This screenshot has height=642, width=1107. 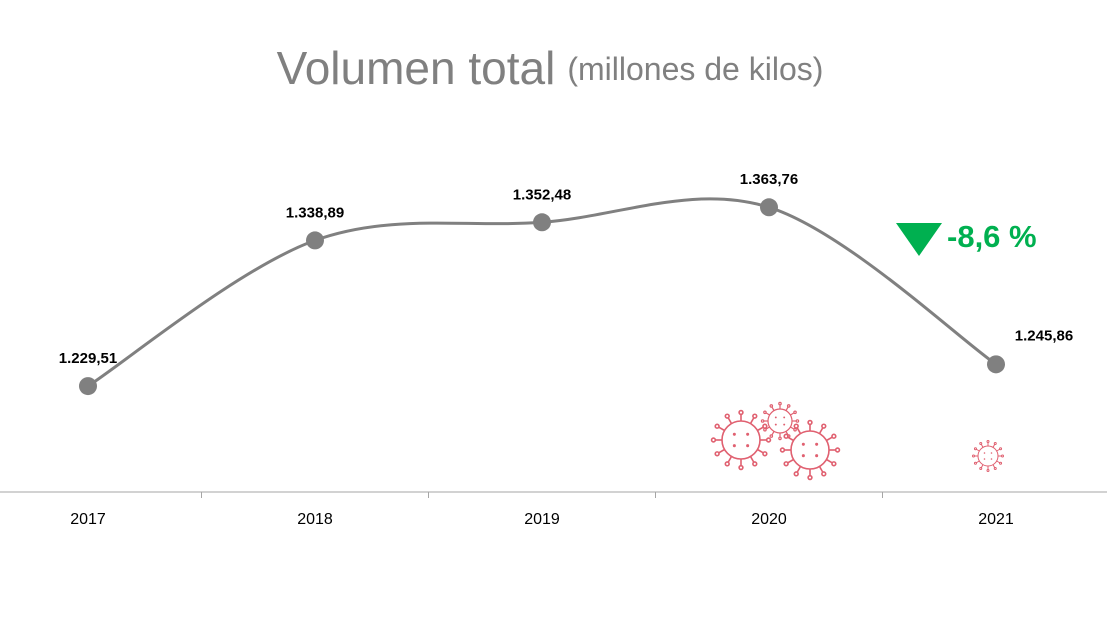 What do you see at coordinates (542, 194) in the screenshot?
I see `data-label: 1.352,48` at bounding box center [542, 194].